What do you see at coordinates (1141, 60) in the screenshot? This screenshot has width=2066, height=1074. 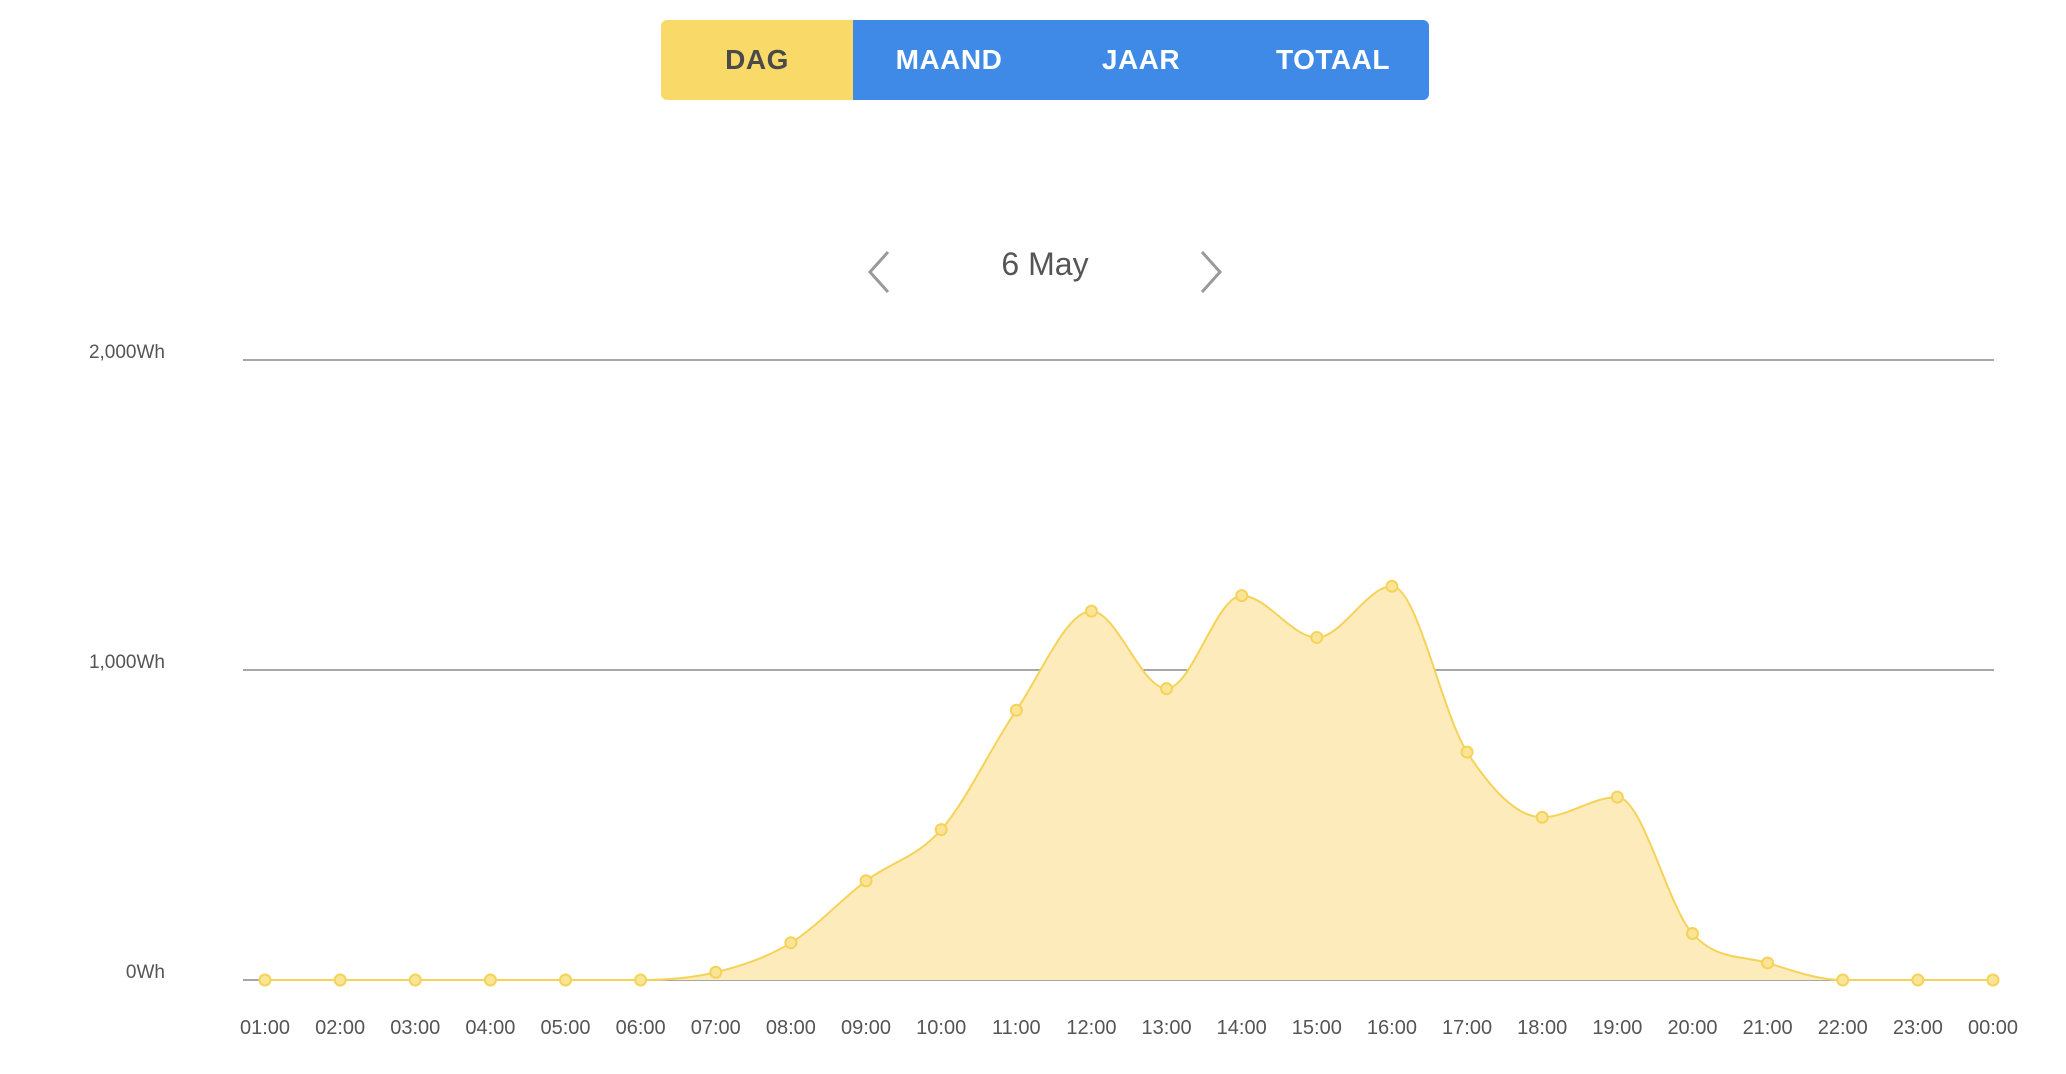 I see `tab-year: JAAR` at bounding box center [1141, 60].